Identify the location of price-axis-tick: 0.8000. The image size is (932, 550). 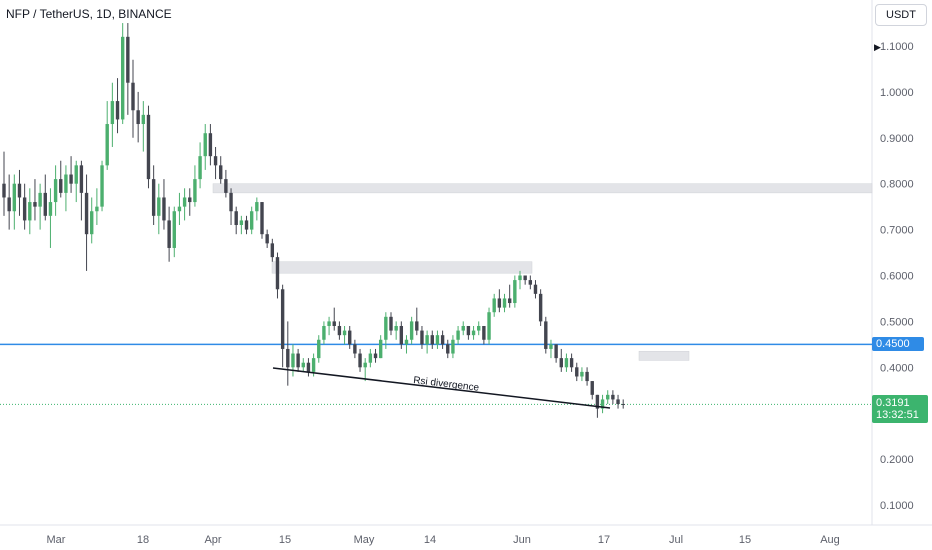
(897, 185).